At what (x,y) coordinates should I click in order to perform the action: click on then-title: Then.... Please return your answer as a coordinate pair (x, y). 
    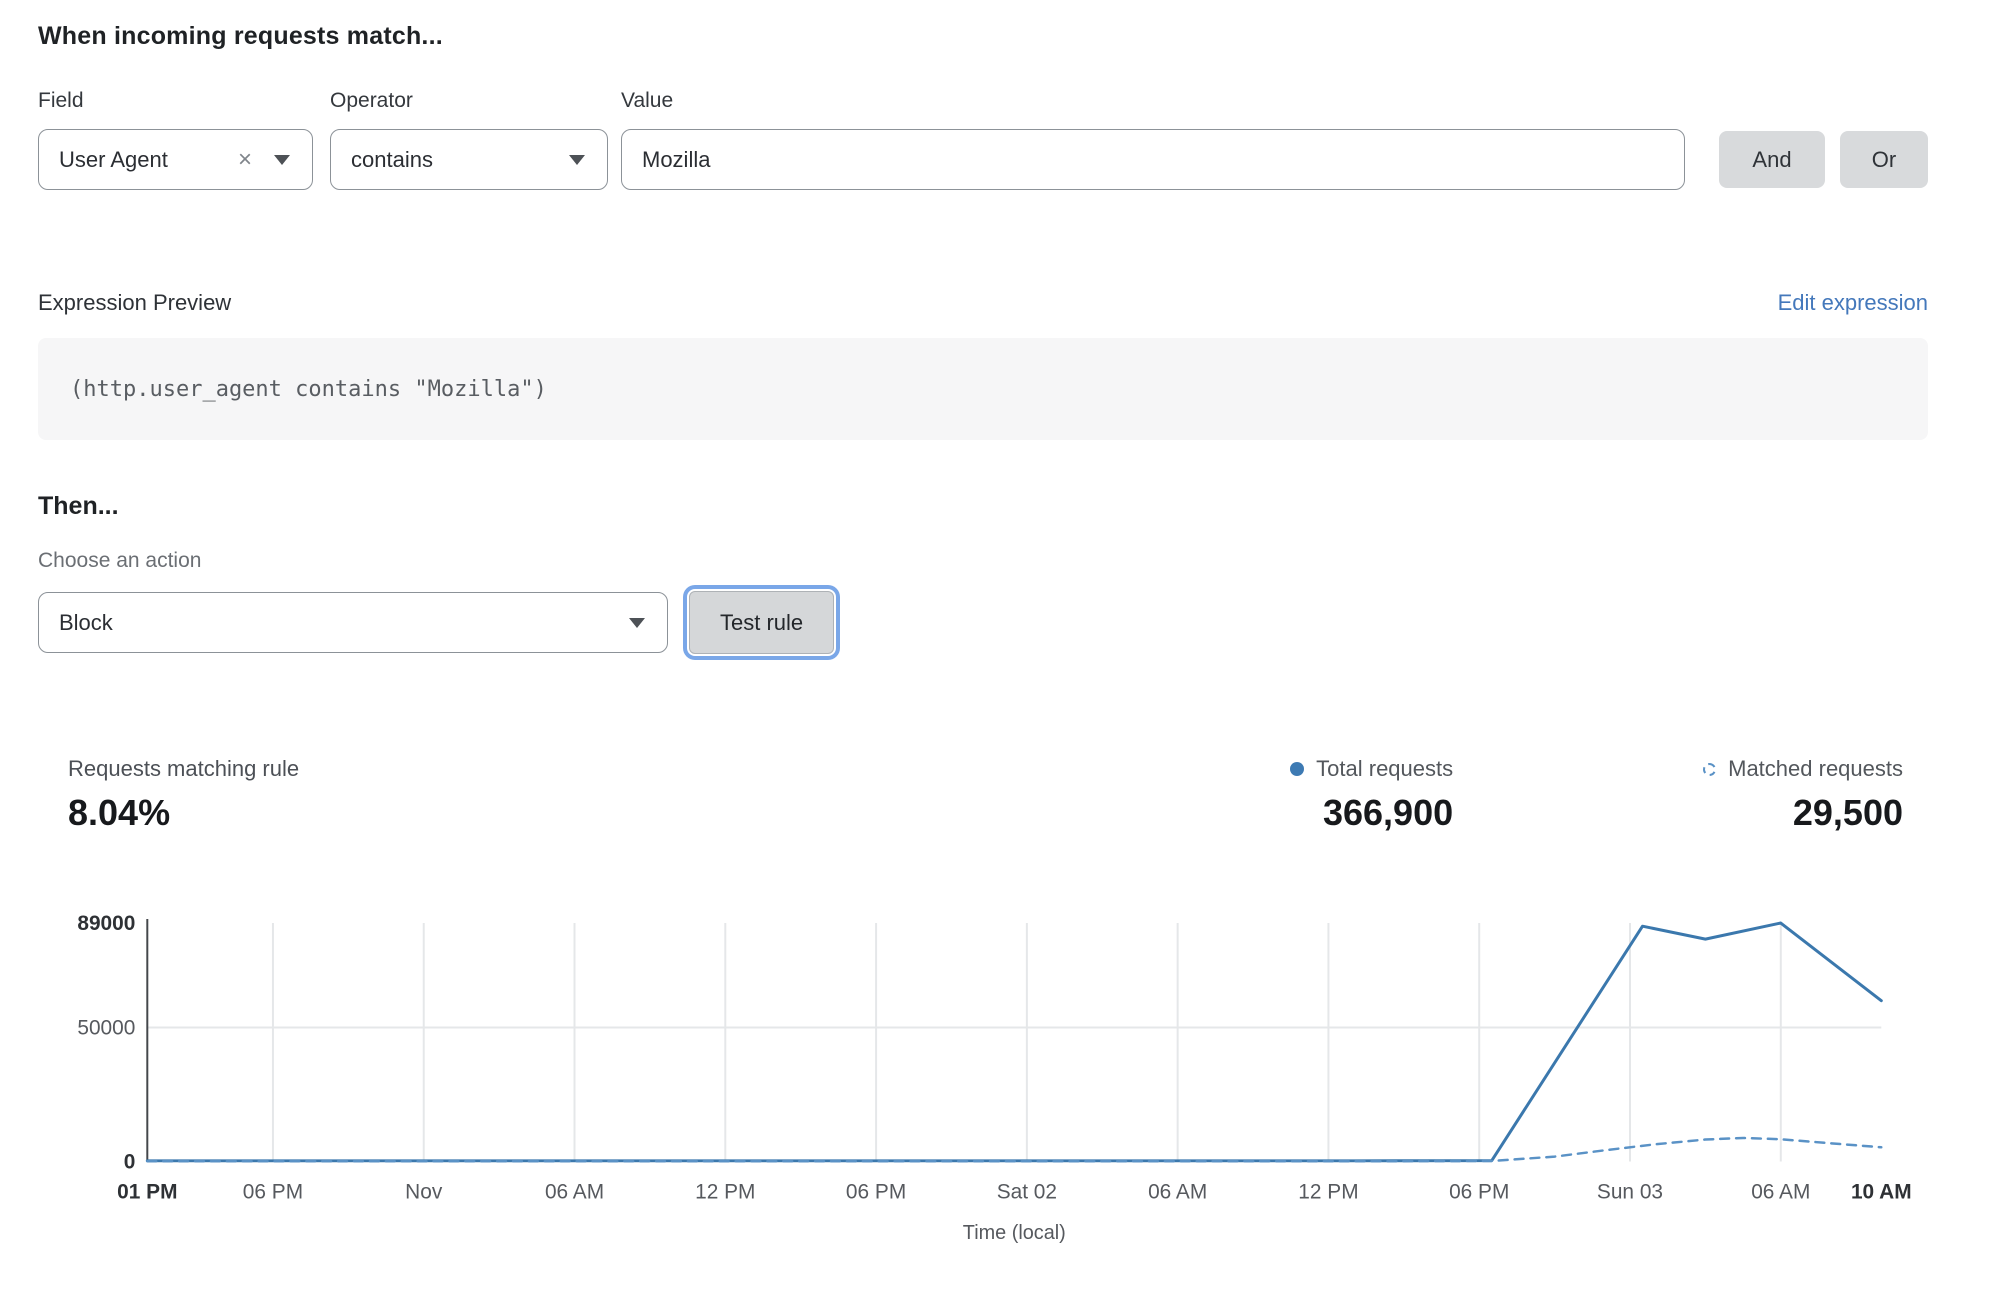
    Looking at the image, I should click on (78, 506).